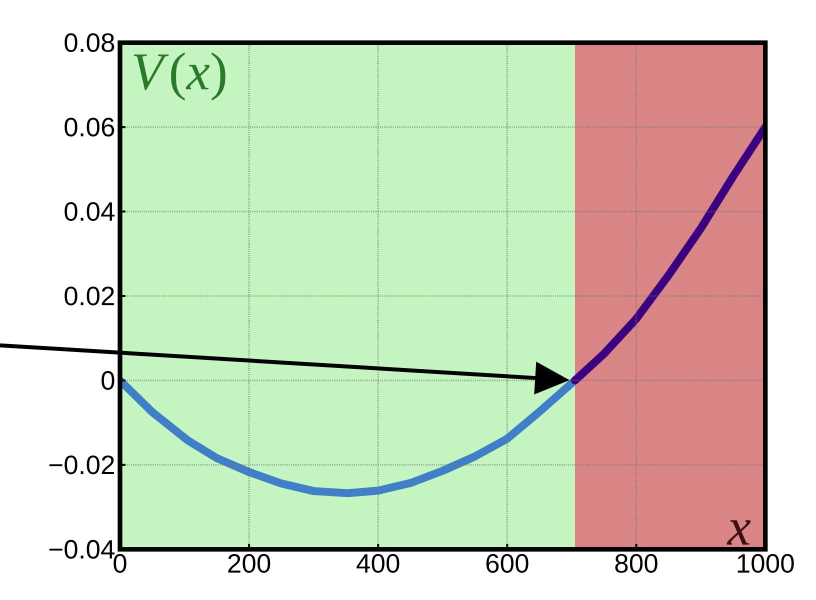 The width and height of the screenshot is (816, 600). What do you see at coordinates (636, 563) in the screenshot?
I see `x-tick-label: 800` at bounding box center [636, 563].